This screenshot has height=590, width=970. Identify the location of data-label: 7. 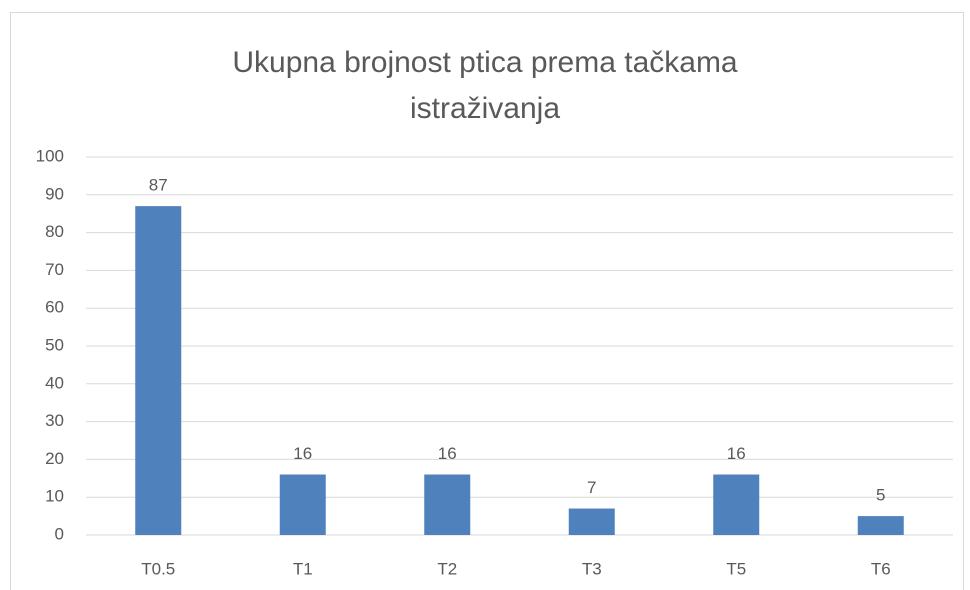
(591, 487).